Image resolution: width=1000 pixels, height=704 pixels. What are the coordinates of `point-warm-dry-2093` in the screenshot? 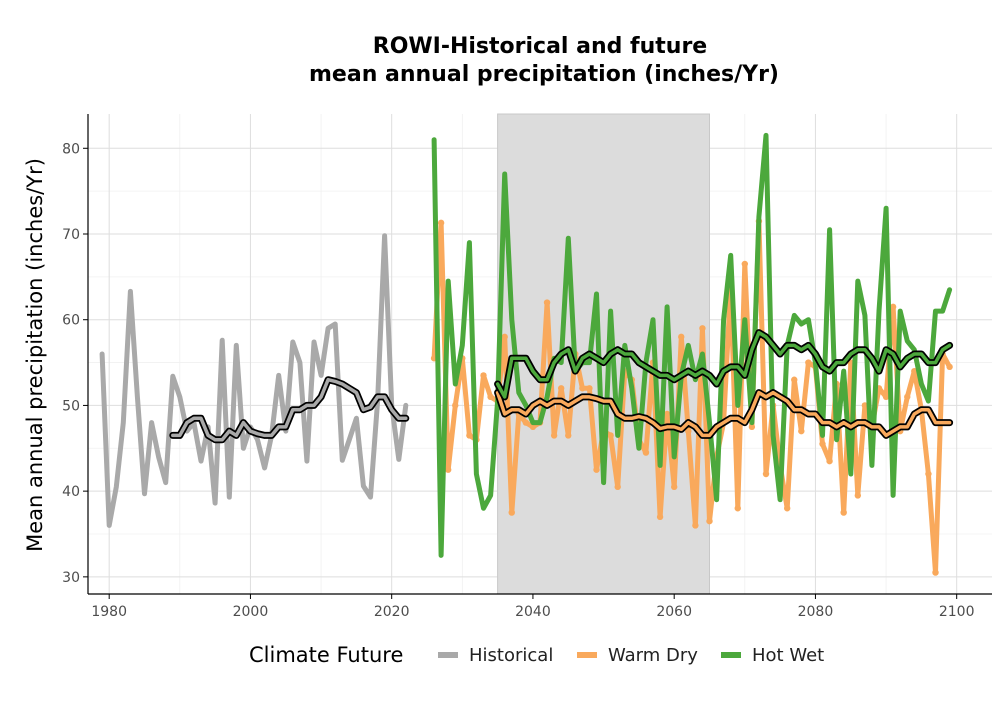 It's located at (907, 397).